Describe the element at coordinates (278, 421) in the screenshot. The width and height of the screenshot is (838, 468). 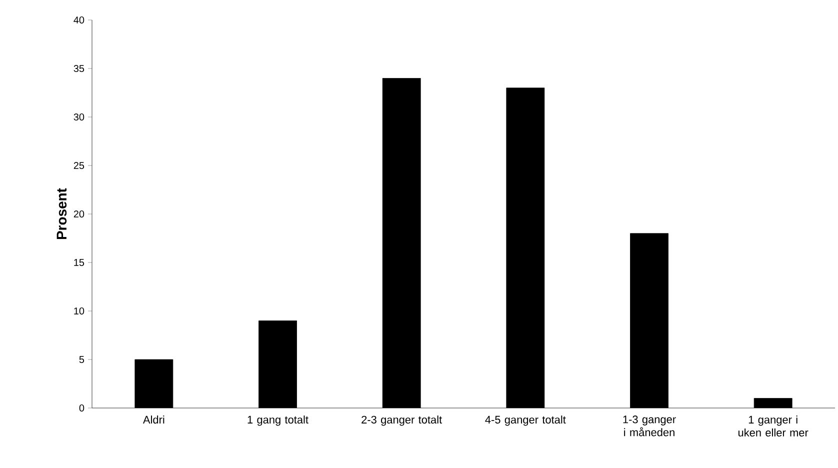
I see `x-tick-label: 1 gang totalt` at that location.